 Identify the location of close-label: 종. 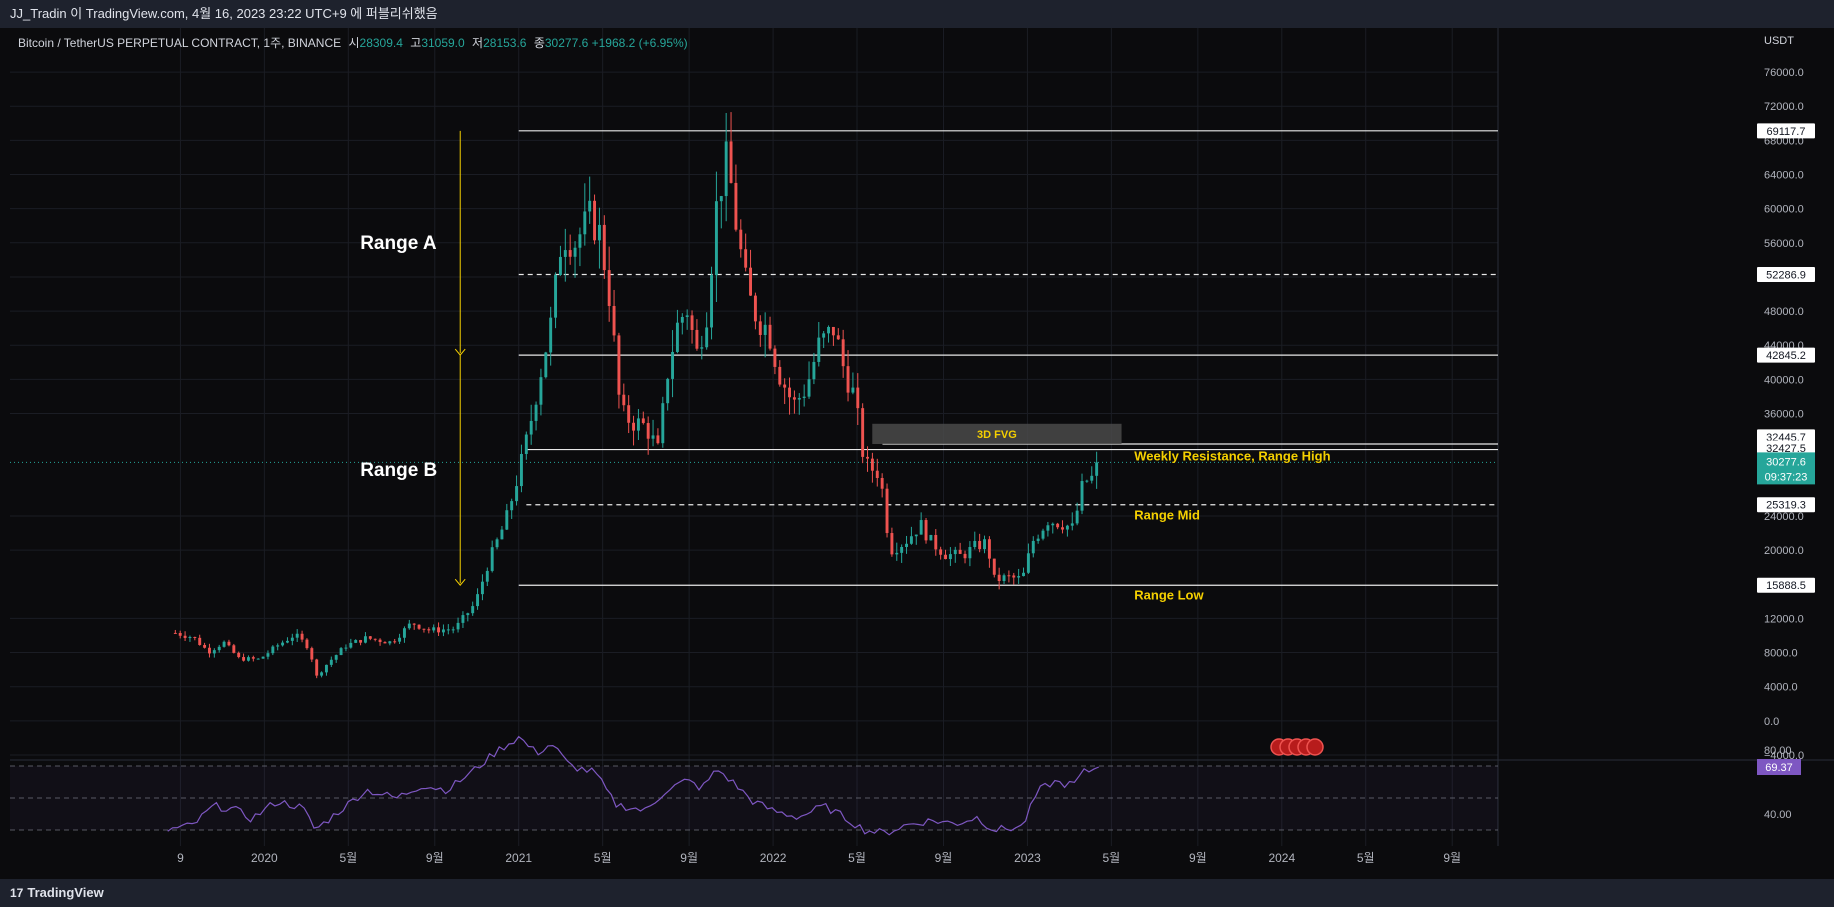
(539, 43).